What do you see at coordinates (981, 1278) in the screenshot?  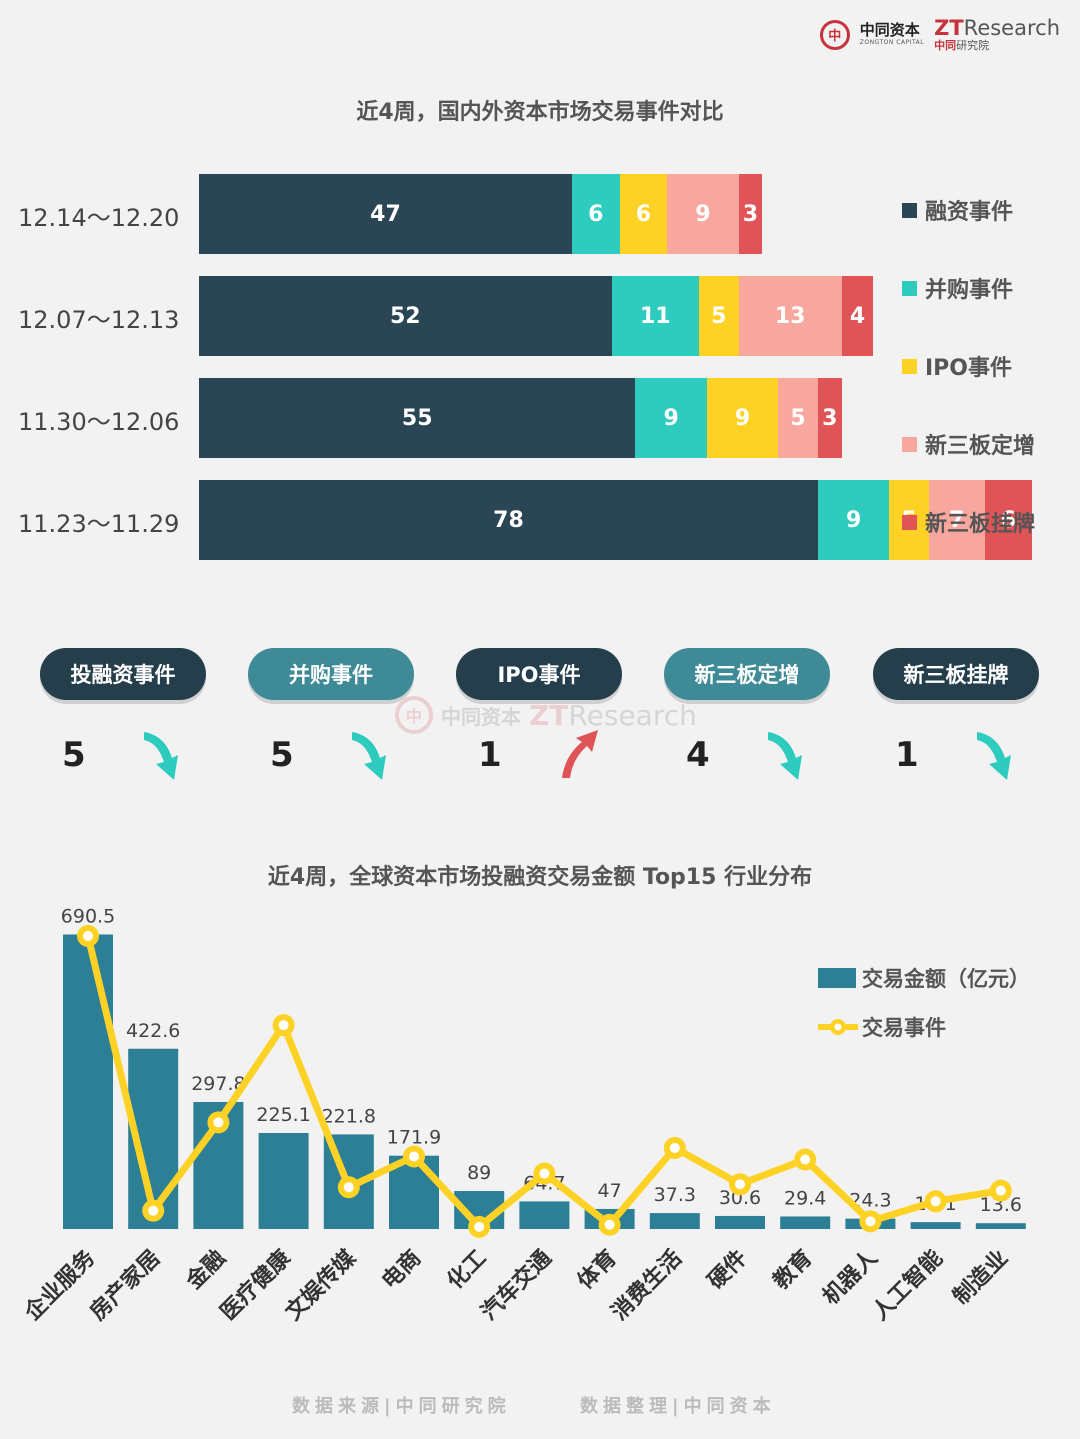 I see `category-label: 制造业` at bounding box center [981, 1278].